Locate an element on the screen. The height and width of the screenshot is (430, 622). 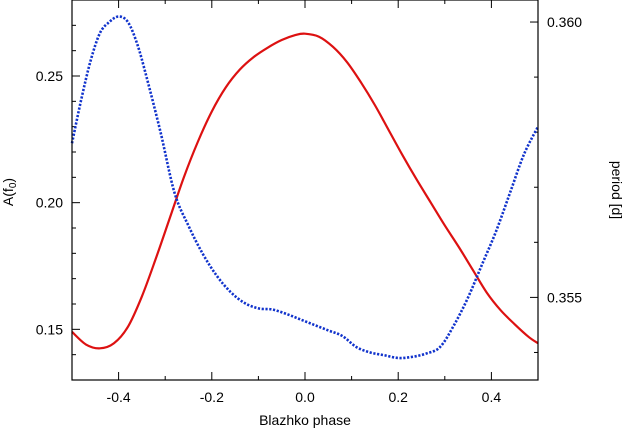
y-left-axis-label: A(f0) is located at coordinates (9, 192).